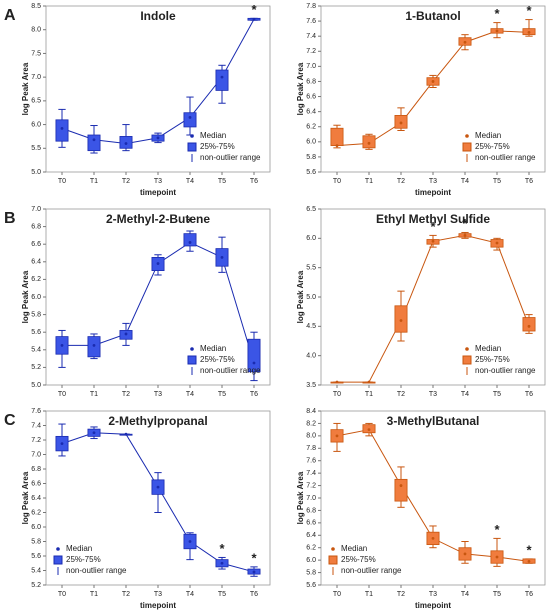 The image size is (550, 613). What do you see at coordinates (158, 16) in the screenshot?
I see `chart-title: Indole` at bounding box center [158, 16].